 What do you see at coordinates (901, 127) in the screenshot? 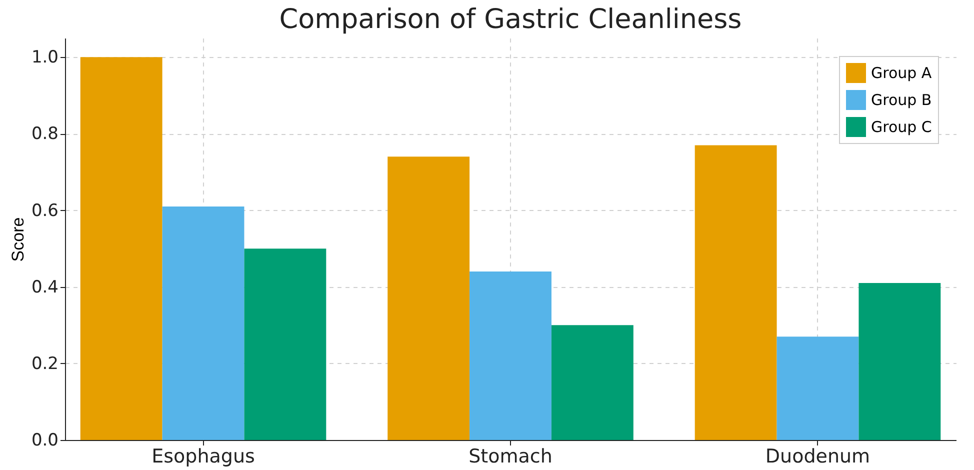
I see `legend-label: Group C` at bounding box center [901, 127].